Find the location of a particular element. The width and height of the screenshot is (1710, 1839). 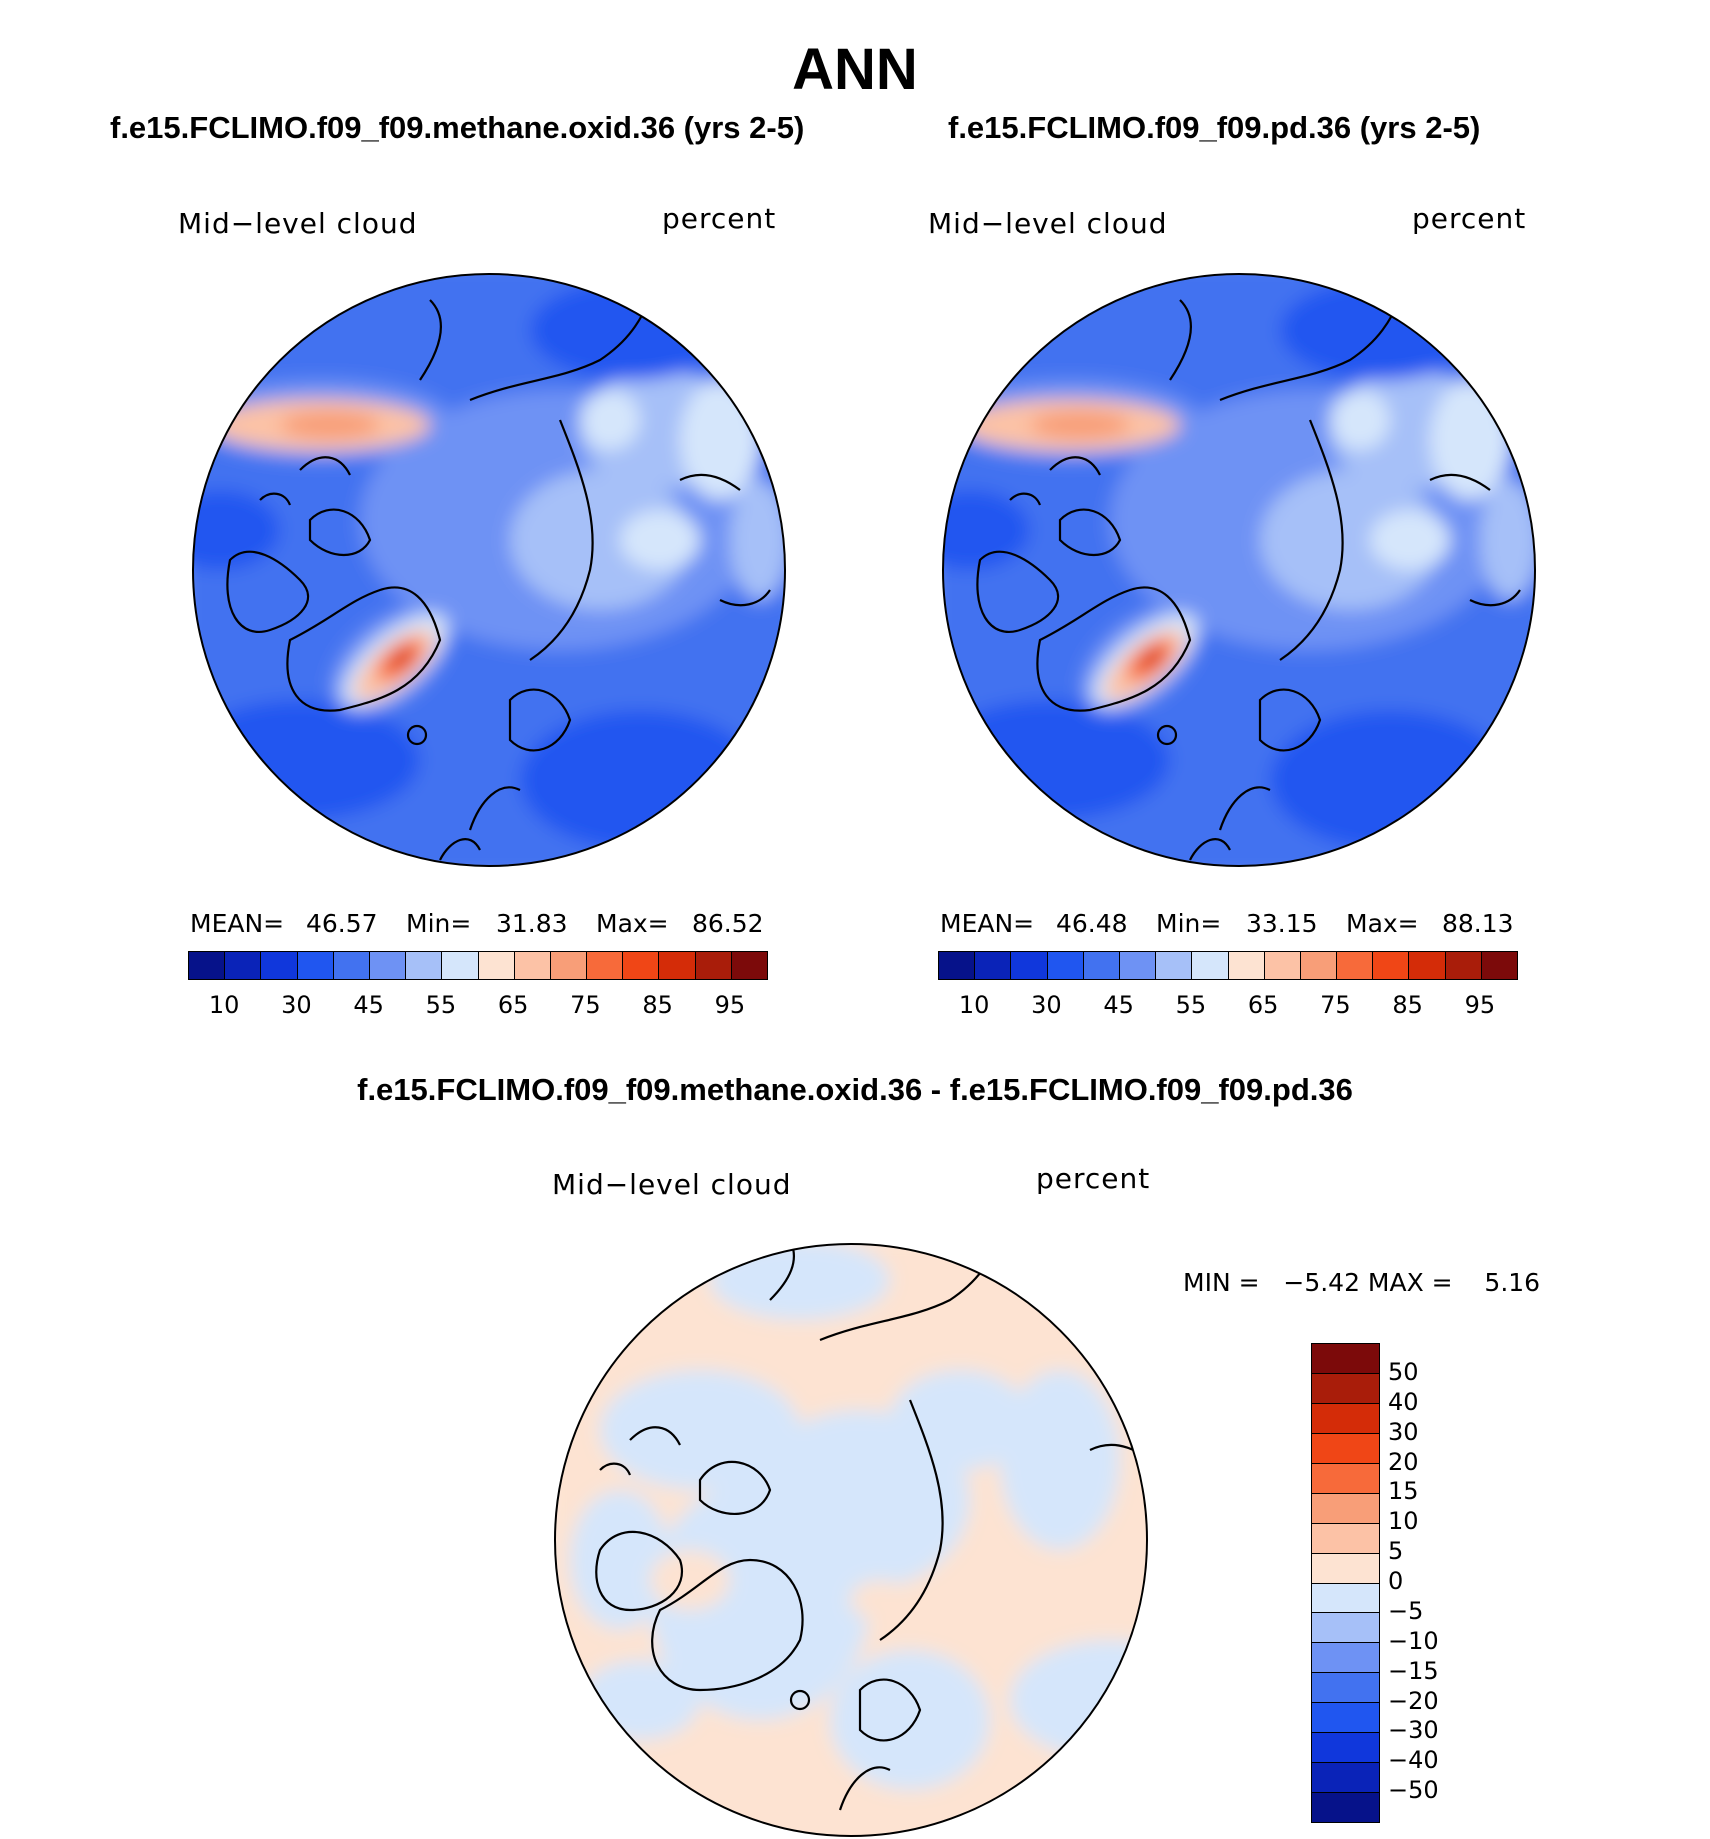

colorbar-tick-label: −15 is located at coordinates (1413, 1670).